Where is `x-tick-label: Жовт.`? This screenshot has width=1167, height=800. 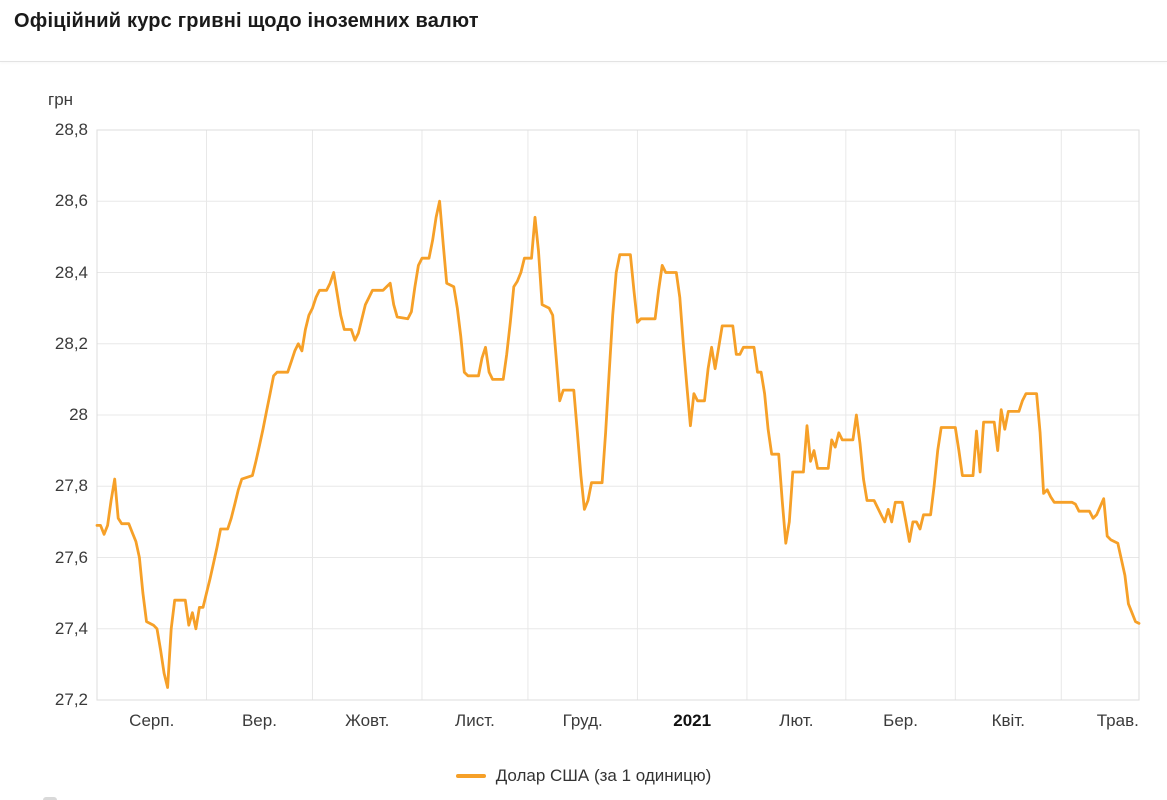 x-tick-label: Жовт. is located at coordinates (367, 720).